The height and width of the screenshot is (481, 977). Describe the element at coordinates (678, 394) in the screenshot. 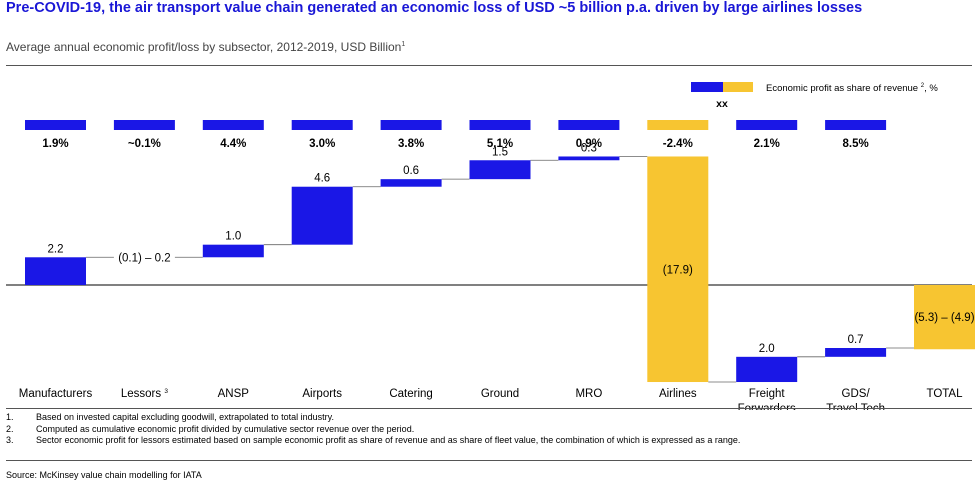

I see `category-label: Airlines` at that location.